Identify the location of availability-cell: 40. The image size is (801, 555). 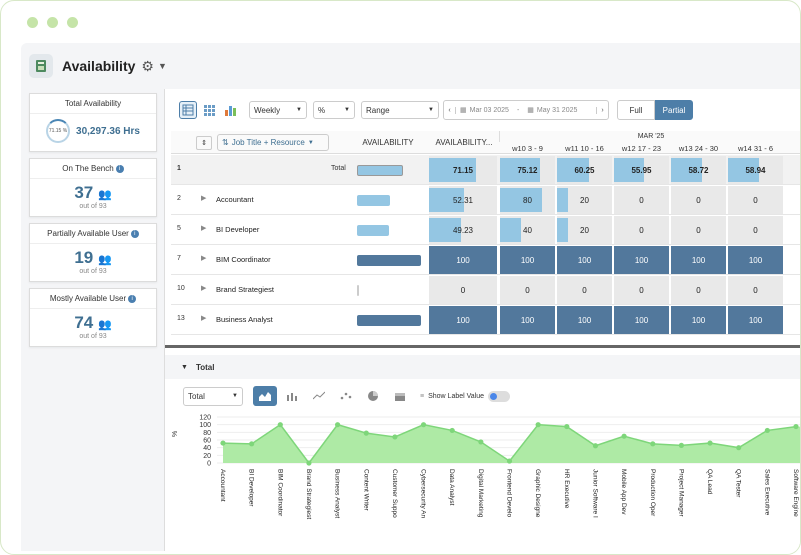
(527, 230).